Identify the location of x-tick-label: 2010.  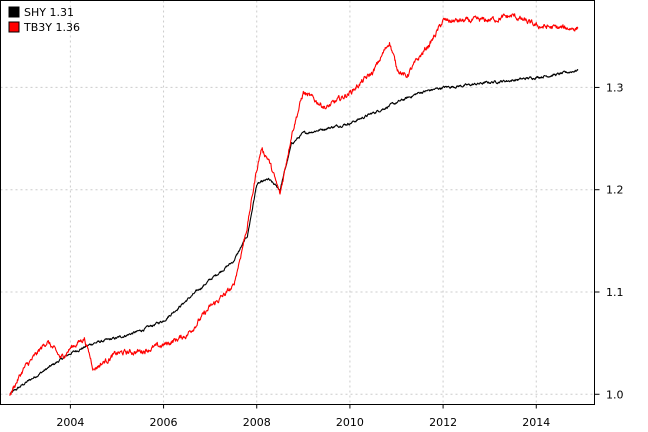
(350, 422).